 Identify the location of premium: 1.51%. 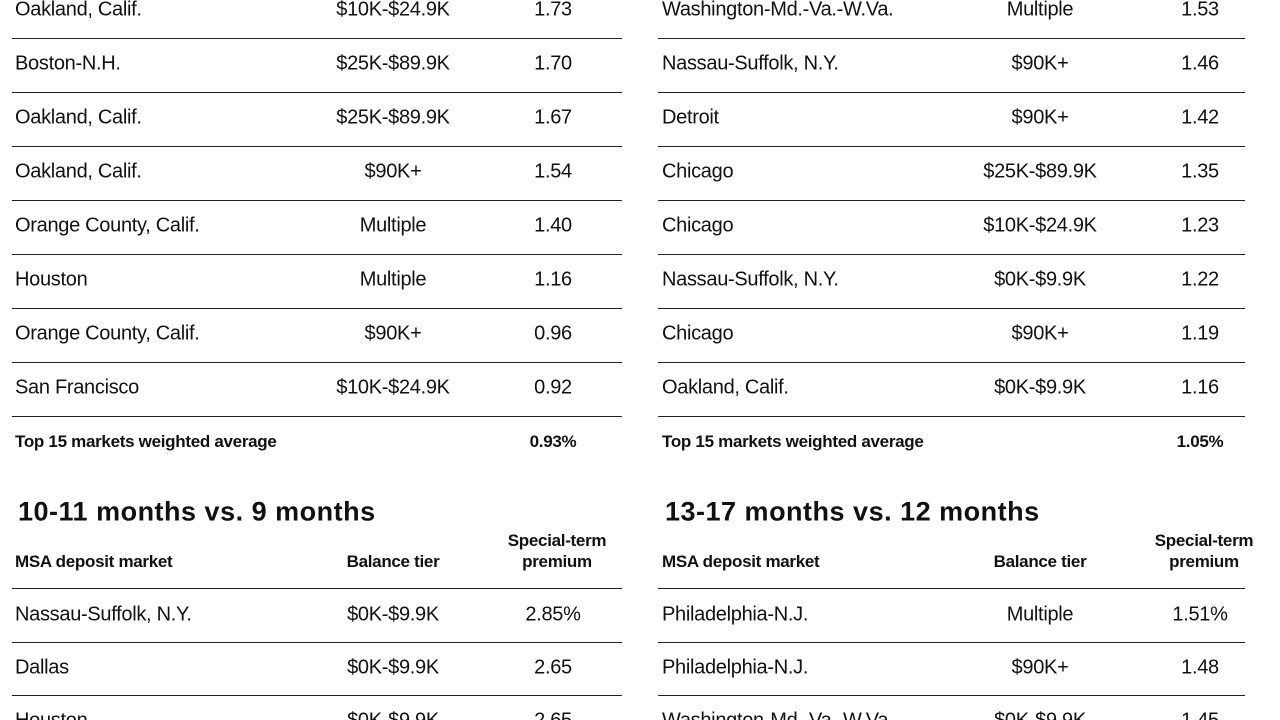
(1200, 614).